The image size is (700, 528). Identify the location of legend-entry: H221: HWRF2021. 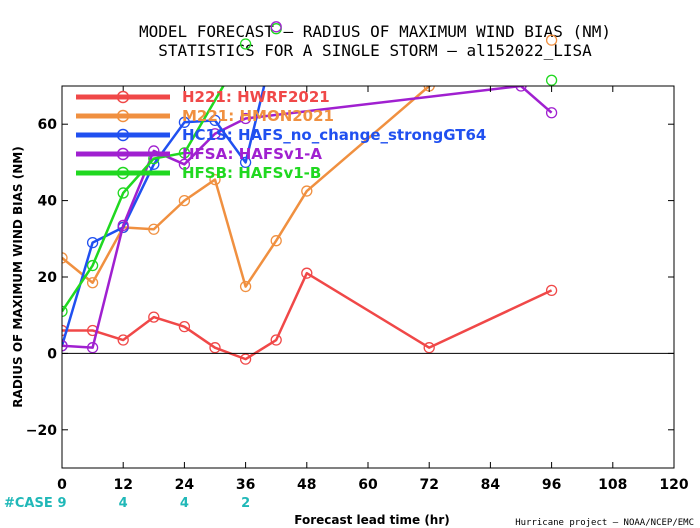
(203, 97).